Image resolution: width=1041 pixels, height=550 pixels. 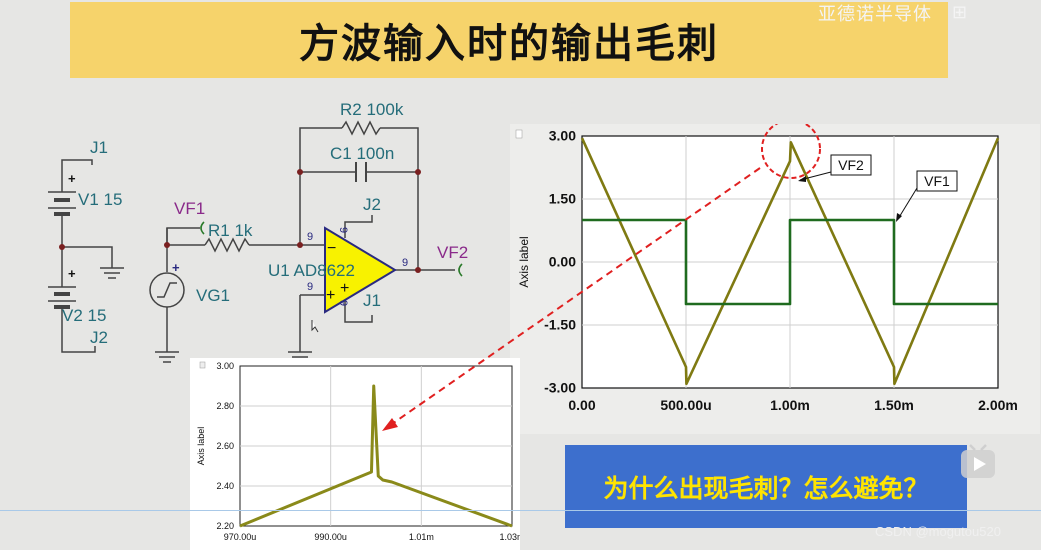 I want to click on r2-label: R2 100k, so click(x=372, y=109).